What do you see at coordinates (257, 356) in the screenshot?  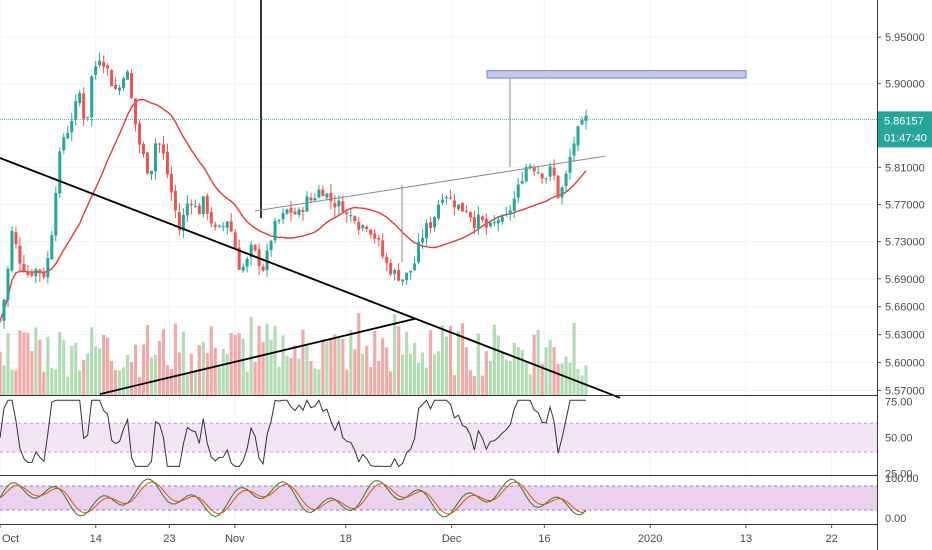 I see `ascending-trendline` at bounding box center [257, 356].